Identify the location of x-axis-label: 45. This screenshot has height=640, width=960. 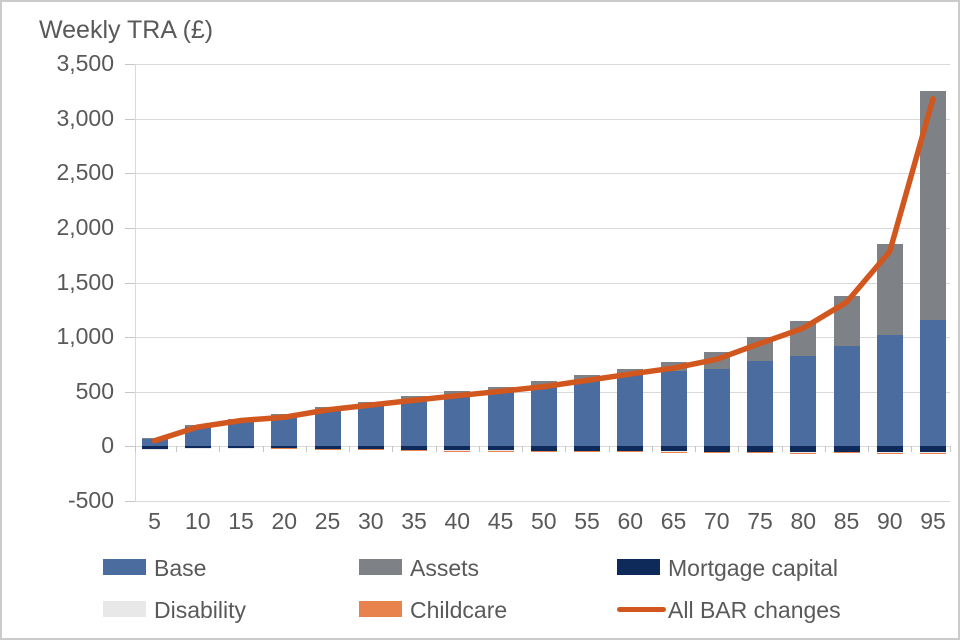
(500, 521).